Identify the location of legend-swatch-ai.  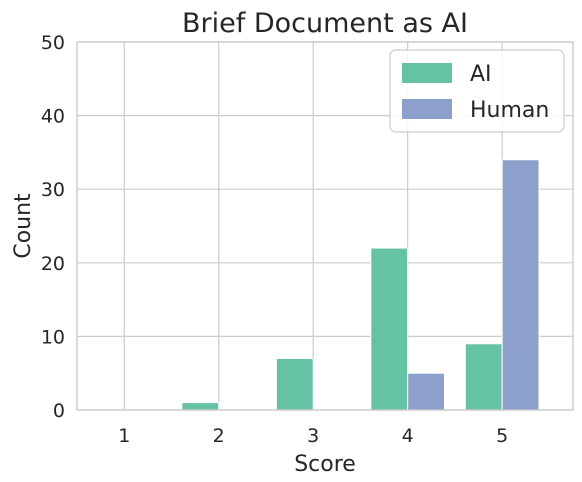
(427, 73).